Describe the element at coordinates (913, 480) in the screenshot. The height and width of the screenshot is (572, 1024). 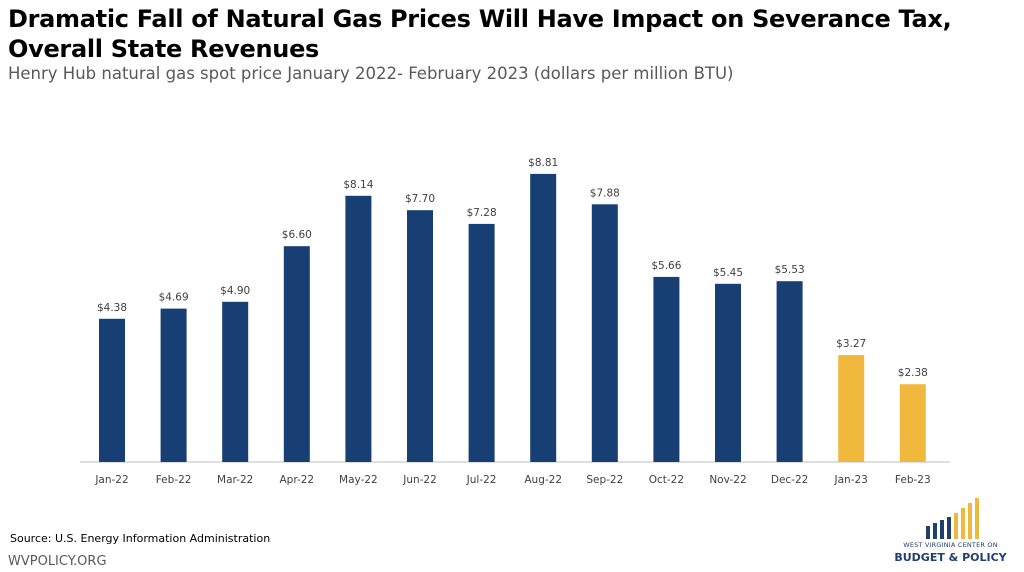
I see `x-tick-label-feb-23: Feb-23` at that location.